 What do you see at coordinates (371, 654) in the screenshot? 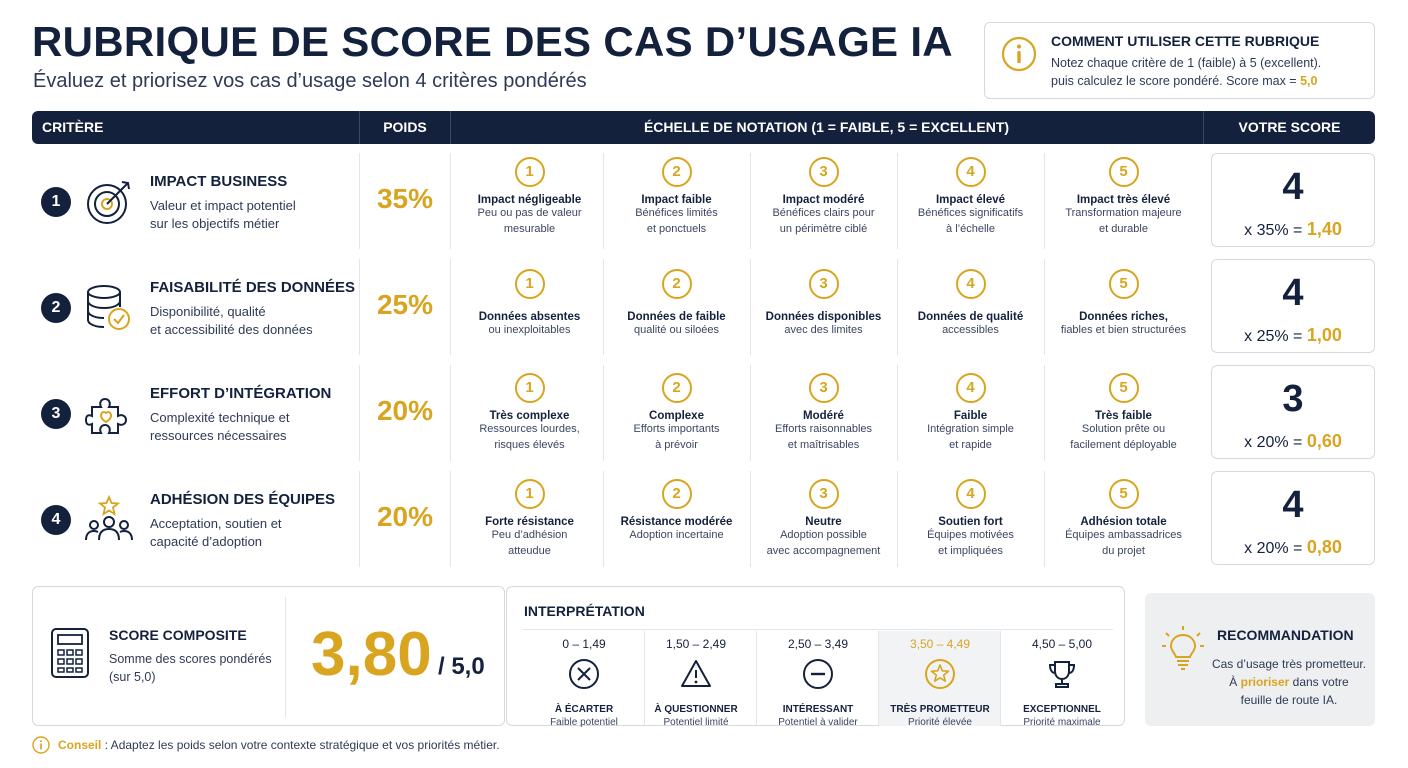
I see `composite-score-value: 3,80` at bounding box center [371, 654].